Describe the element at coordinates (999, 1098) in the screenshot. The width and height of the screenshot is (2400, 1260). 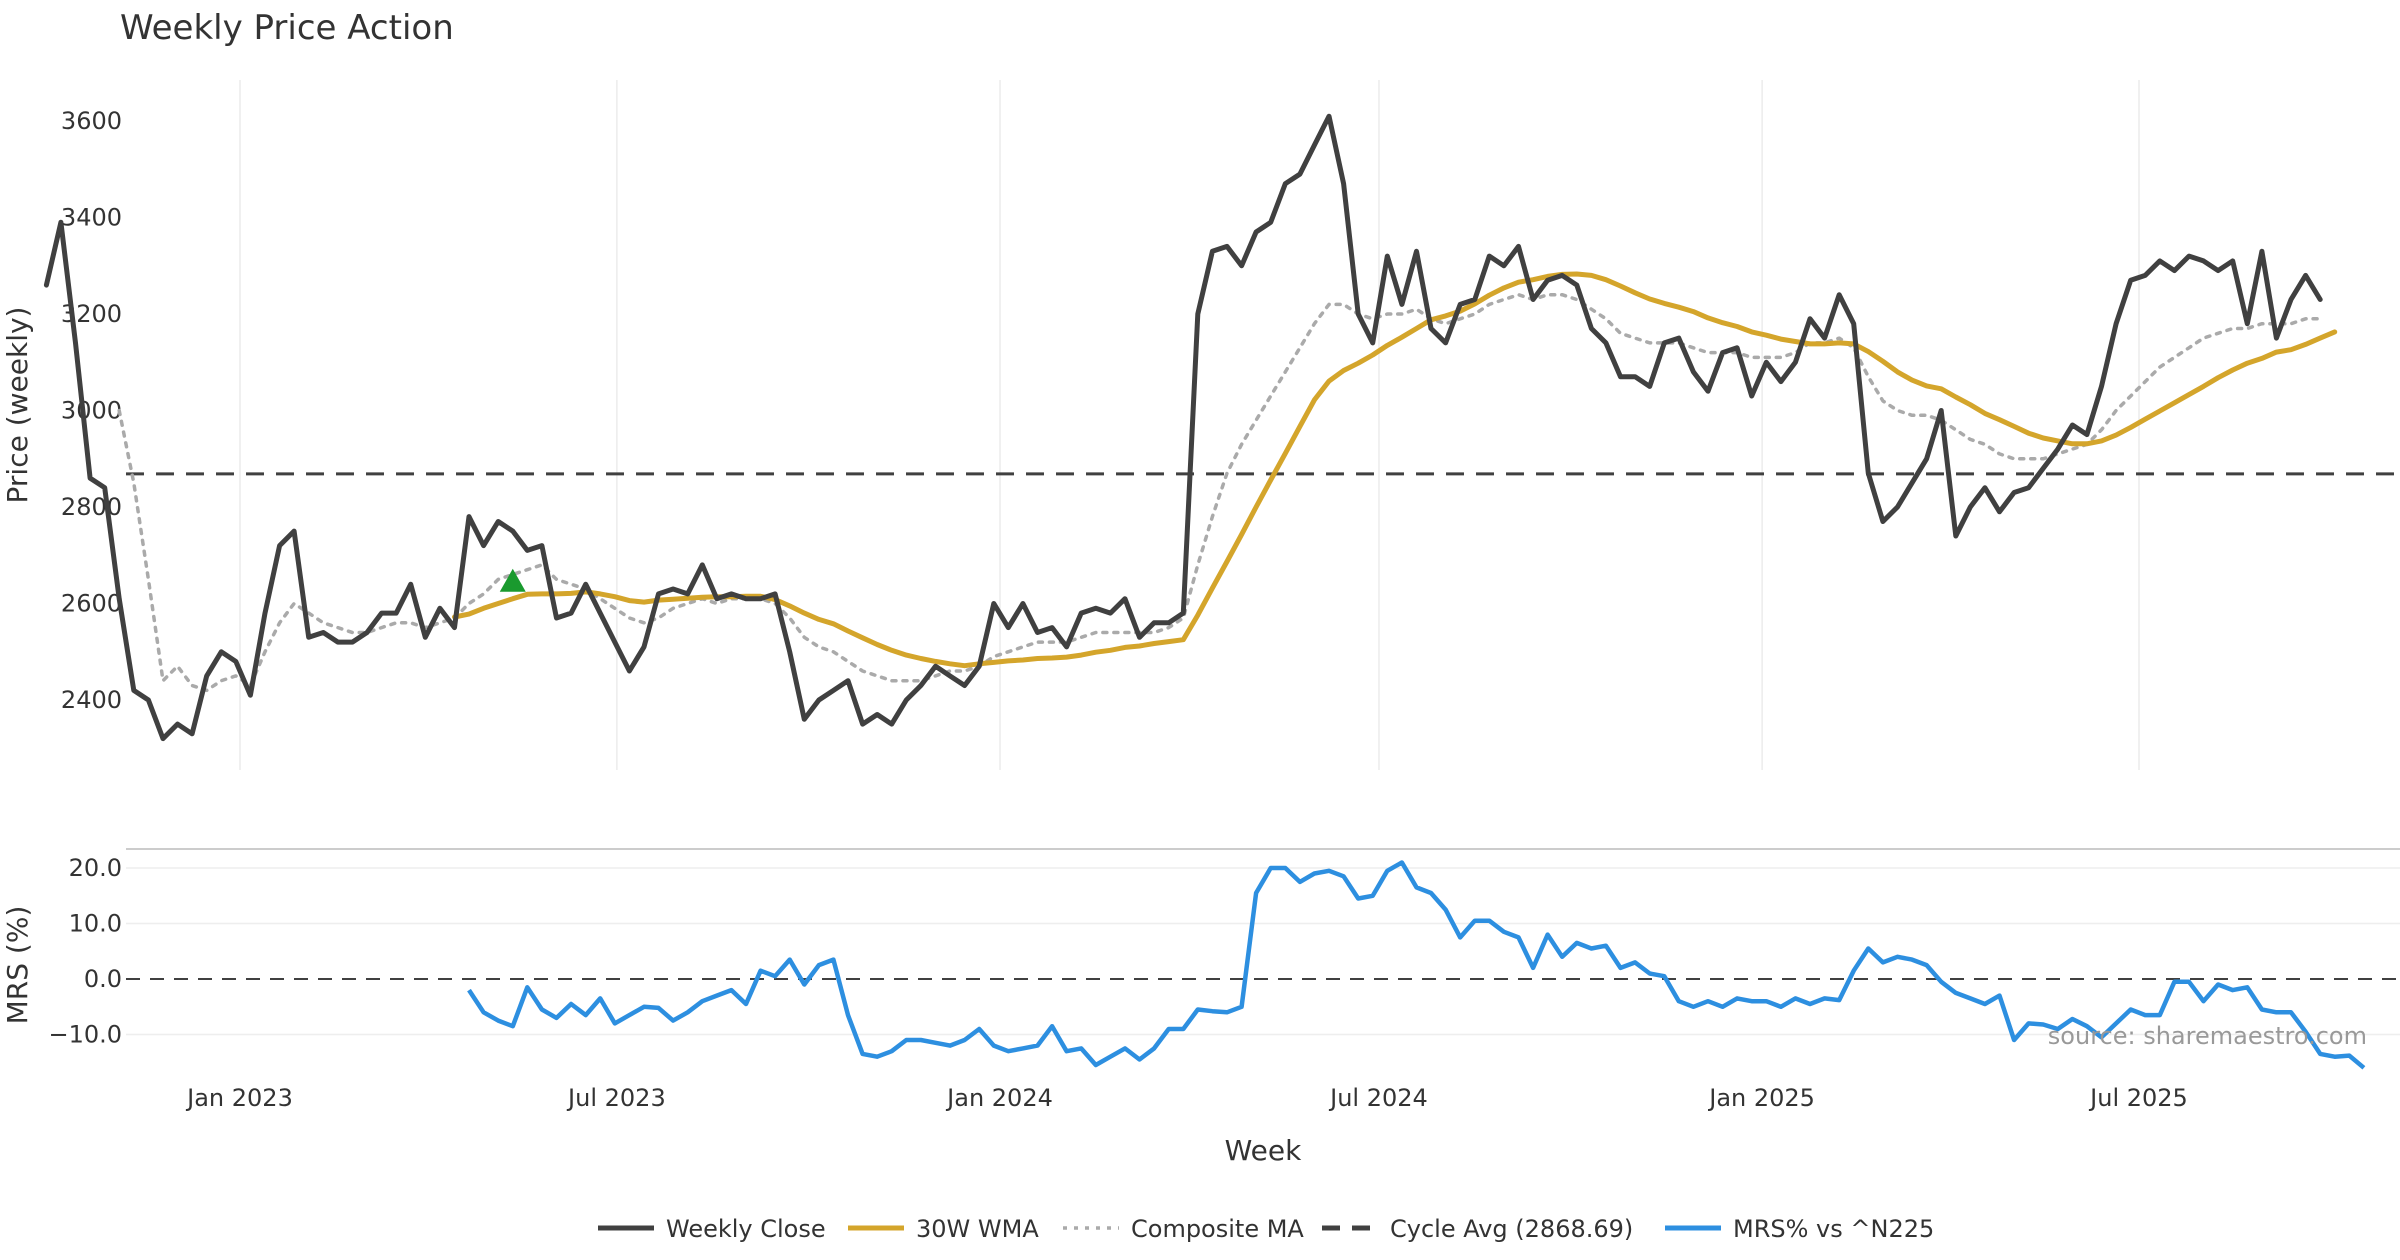
I see `x-tick-label: Jan 2024` at that location.